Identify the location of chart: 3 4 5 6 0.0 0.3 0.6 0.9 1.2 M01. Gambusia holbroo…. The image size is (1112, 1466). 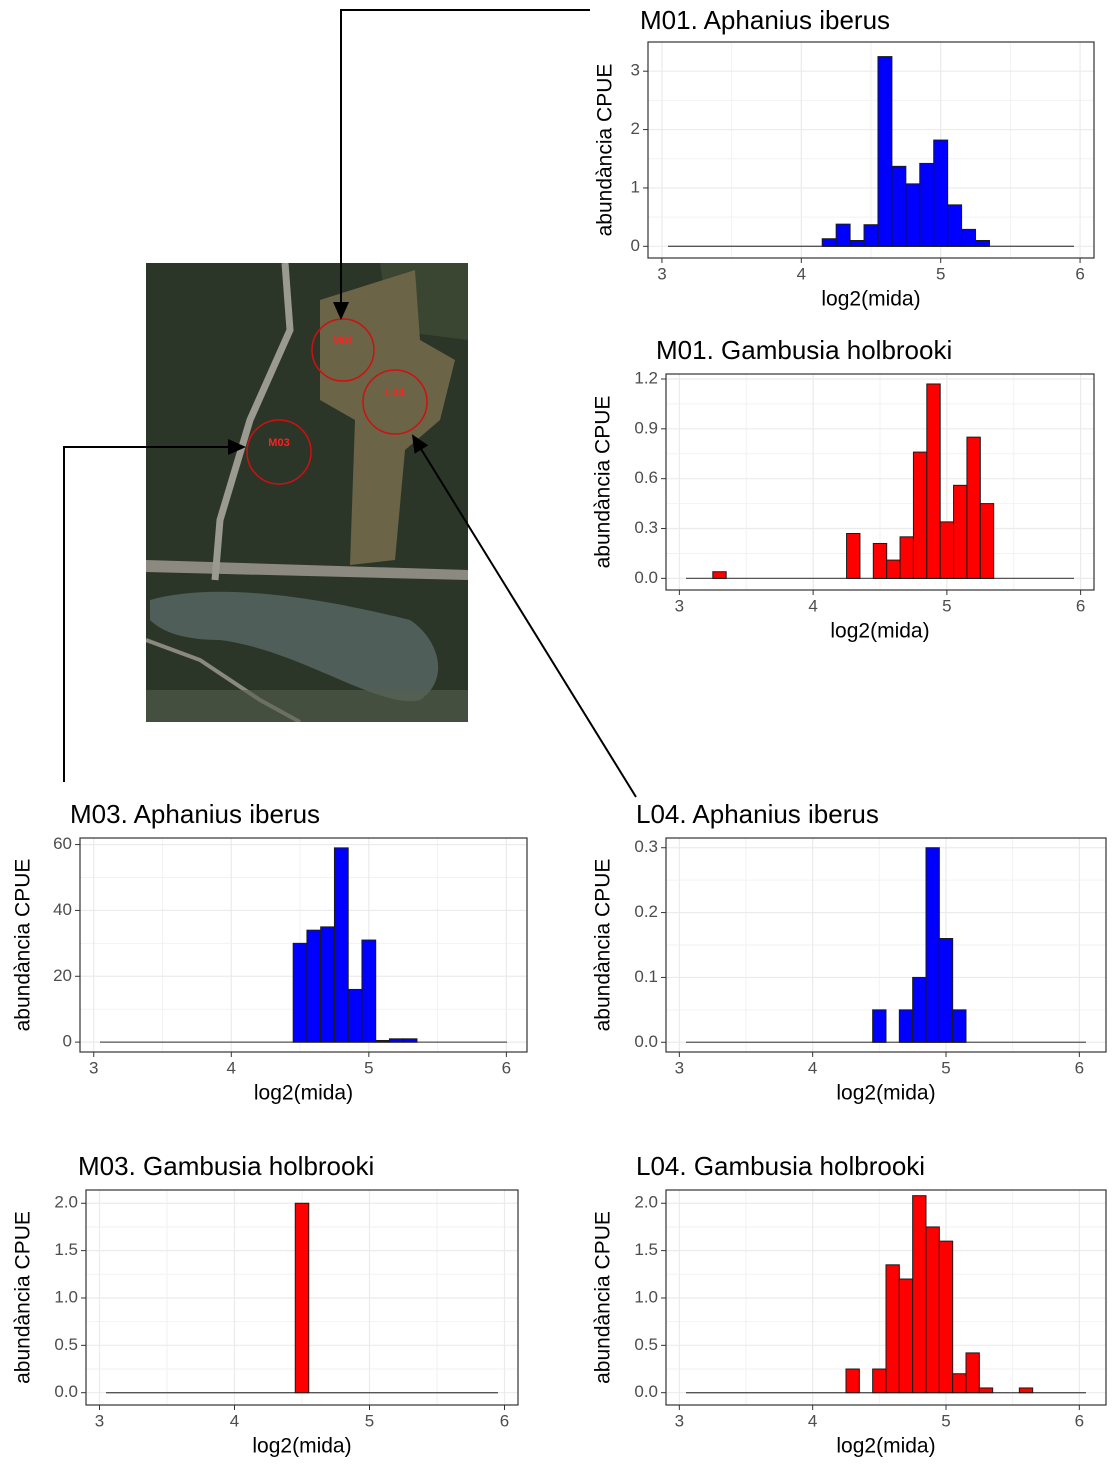
(843, 489).